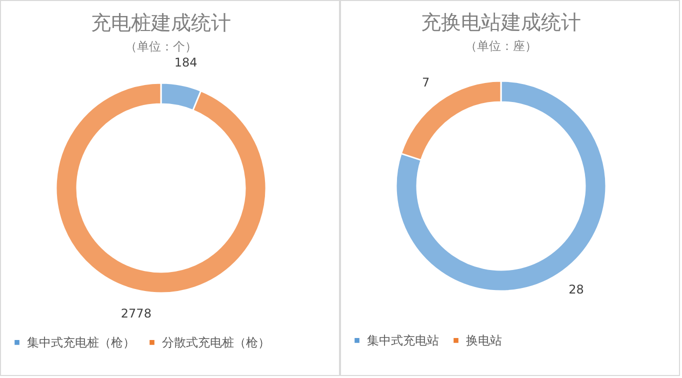  What do you see at coordinates (426, 82) in the screenshot?
I see `data-label: 7` at bounding box center [426, 82].